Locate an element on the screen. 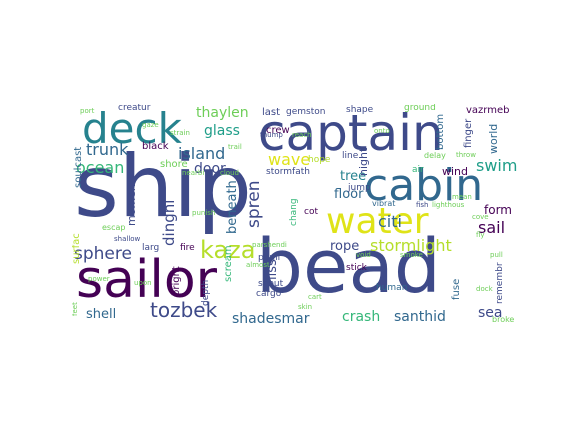 The height and width of the screenshot is (432, 576). word-human: human is located at coordinates (391, 288).